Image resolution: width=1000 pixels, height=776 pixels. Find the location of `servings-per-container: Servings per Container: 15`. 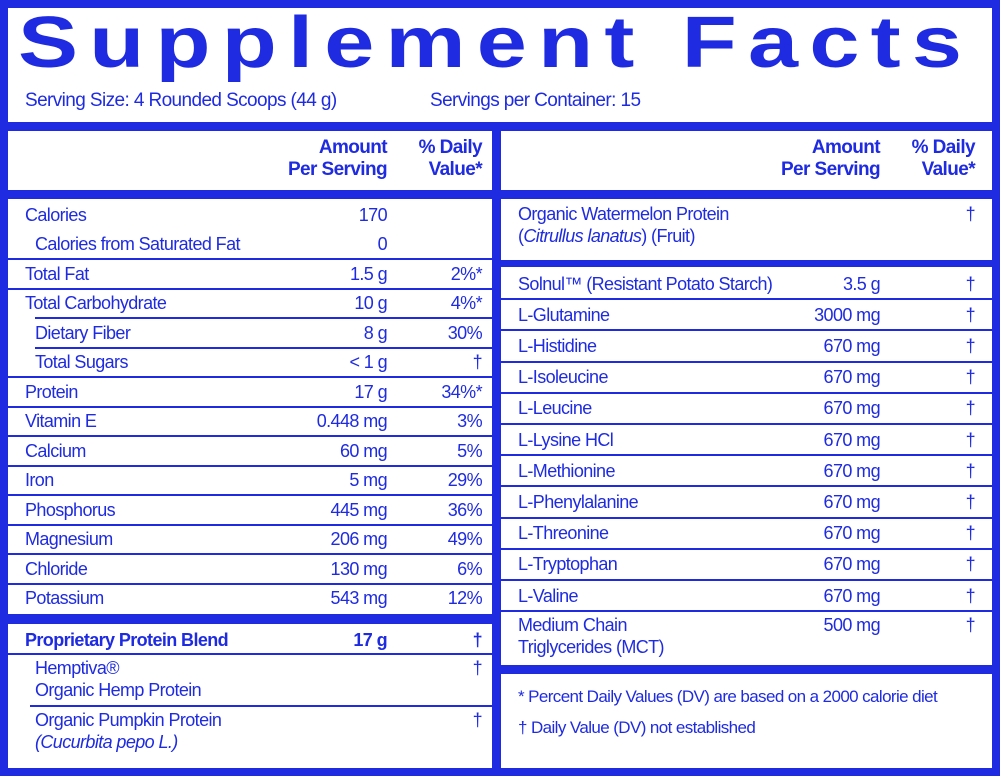

servings-per-container: Servings per Container: 15 is located at coordinates (535, 100).